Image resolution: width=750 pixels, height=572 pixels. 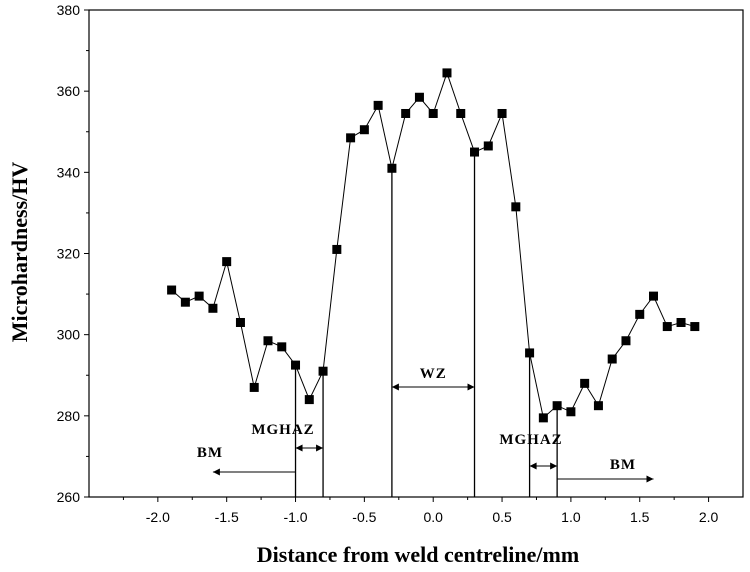 What do you see at coordinates (530, 440) in the screenshot?
I see `zone-label-mghaz-right: MGHAZ` at bounding box center [530, 440].